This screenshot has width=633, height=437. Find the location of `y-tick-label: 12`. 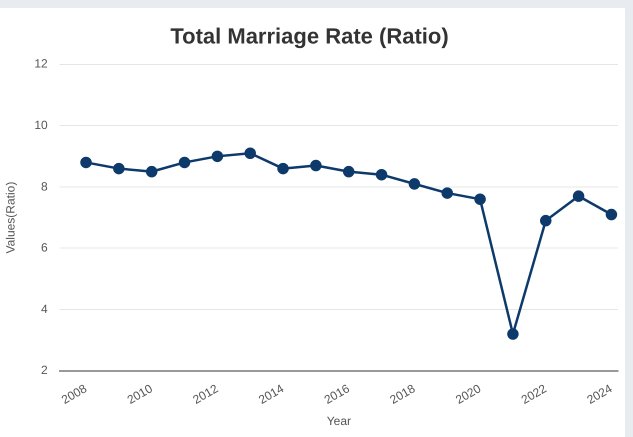

y-tick-label: 12 is located at coordinates (41, 63).